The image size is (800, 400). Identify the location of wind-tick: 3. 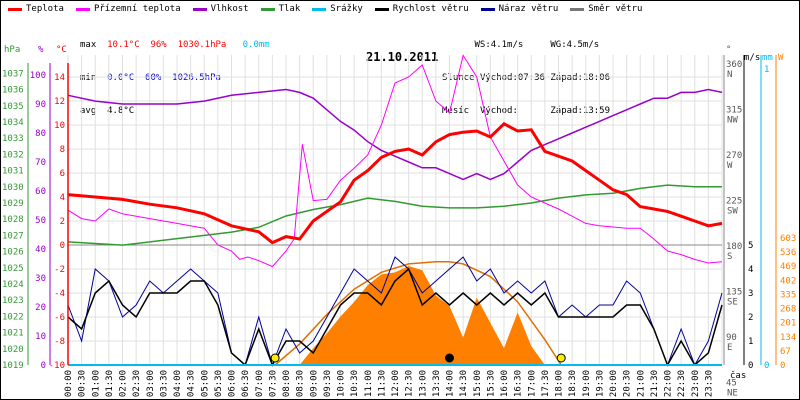
(750, 294).